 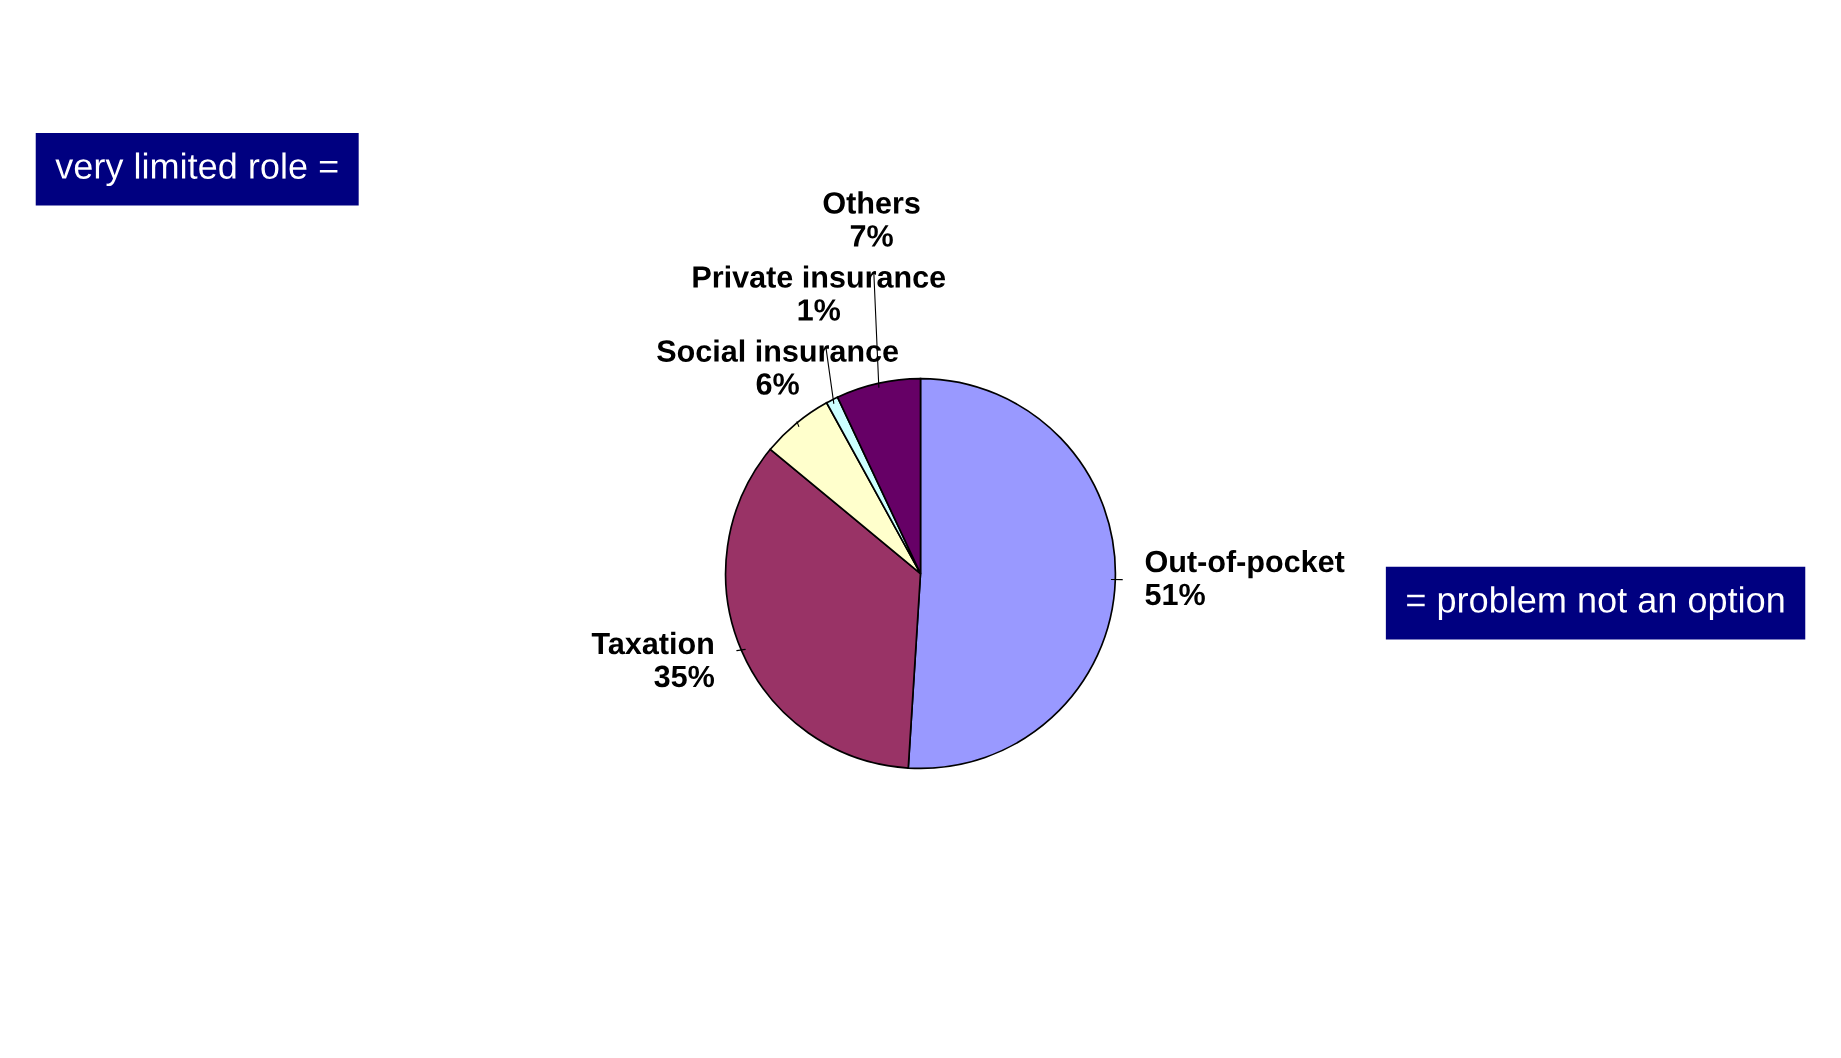 What do you see at coordinates (871, 236) in the screenshot?
I see `data-label: 7%` at bounding box center [871, 236].